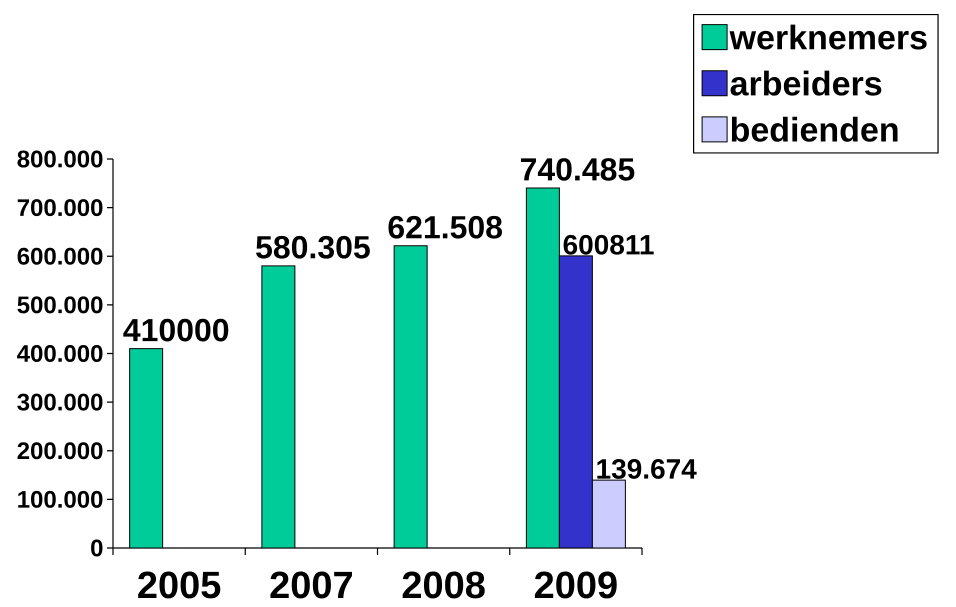  I want to click on legend-label: arbeiders, so click(806, 83).